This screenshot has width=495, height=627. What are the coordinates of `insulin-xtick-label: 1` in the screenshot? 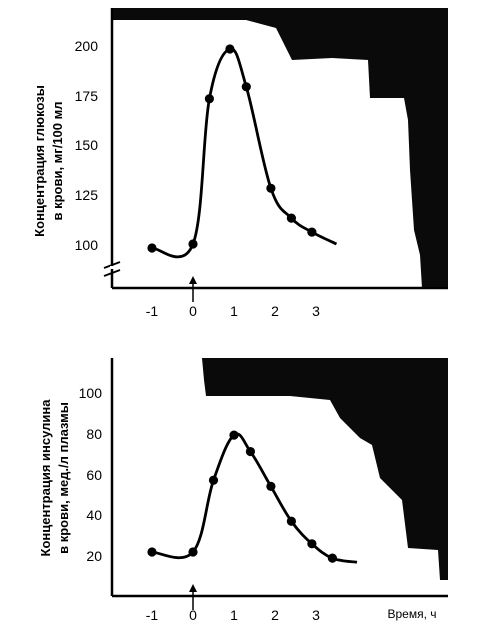 It's located at (234, 615).